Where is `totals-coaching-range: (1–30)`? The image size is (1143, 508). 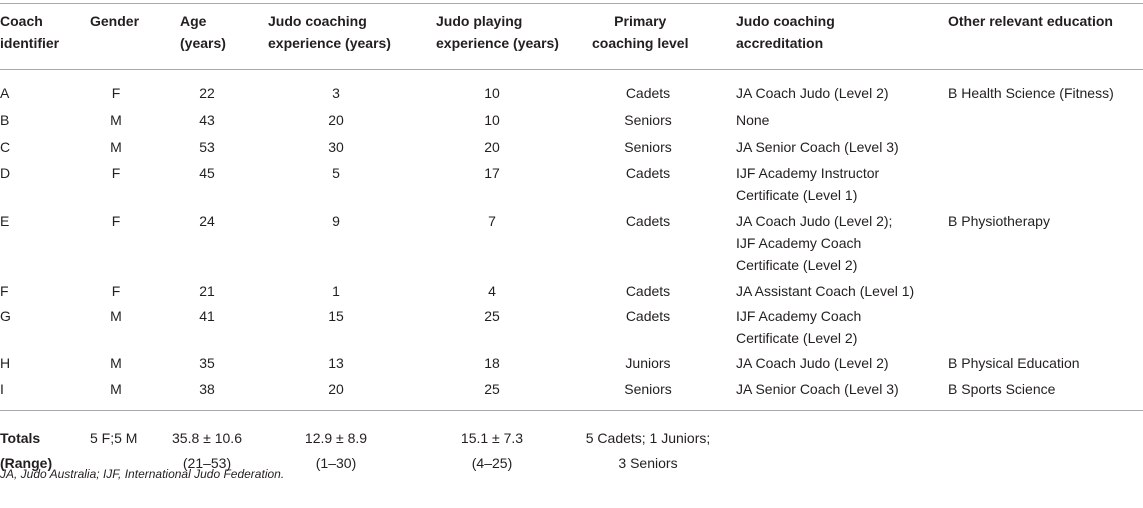 totals-coaching-range: (1–30) is located at coordinates (336, 463).